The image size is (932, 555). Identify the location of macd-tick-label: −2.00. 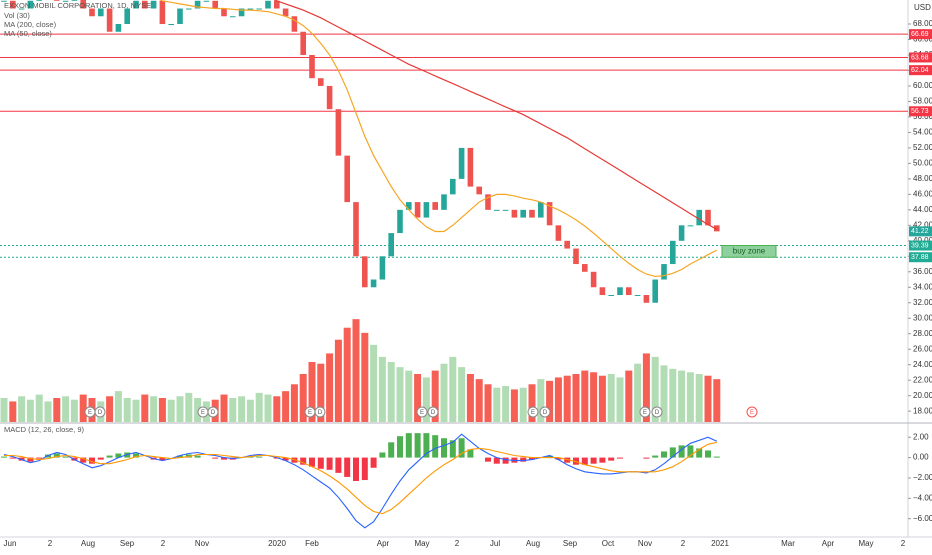
(922, 477).